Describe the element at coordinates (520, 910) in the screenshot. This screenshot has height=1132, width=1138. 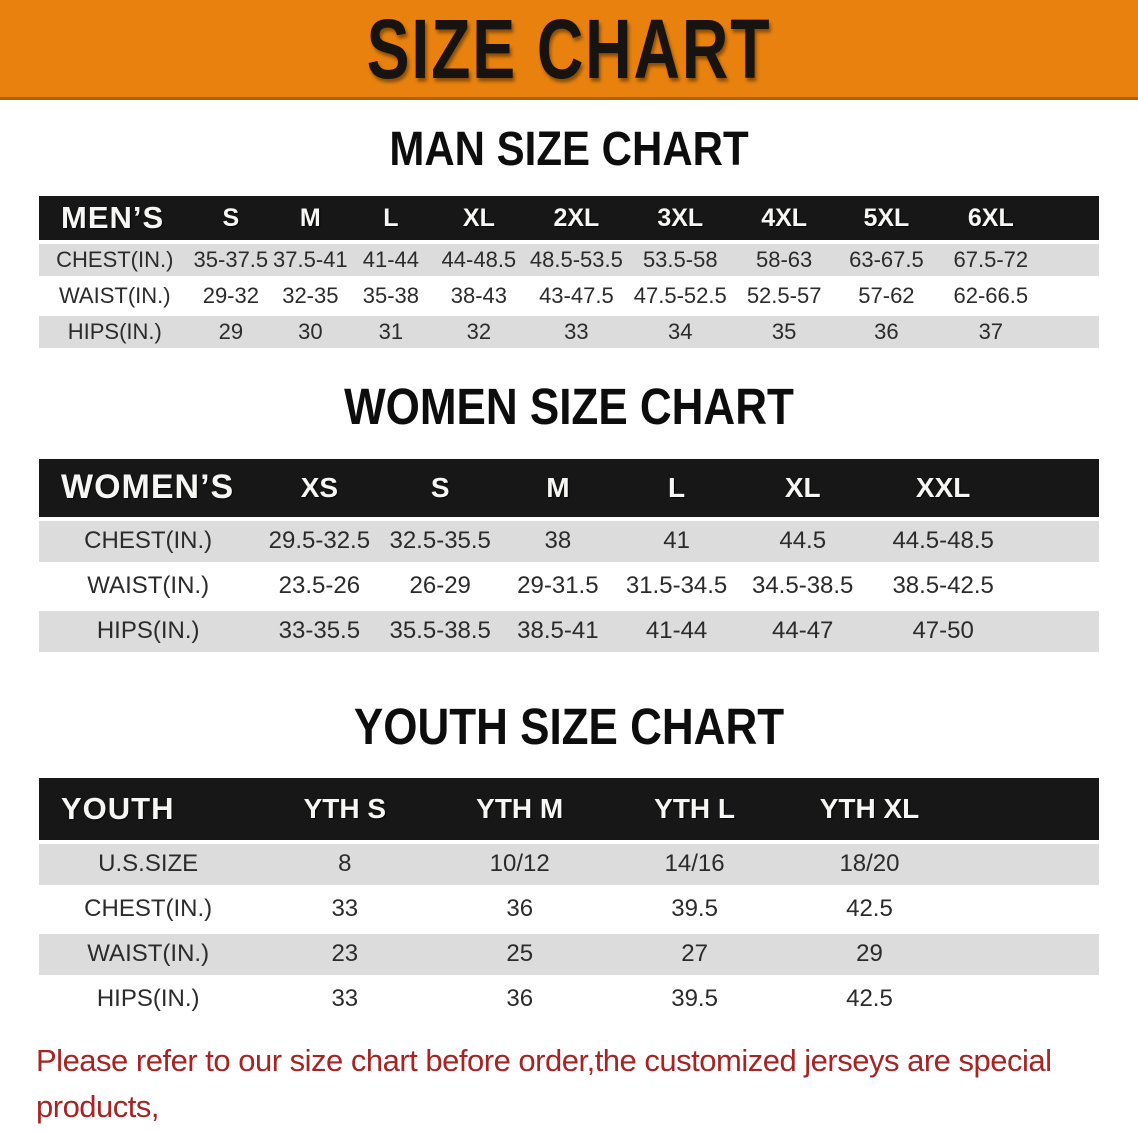
I see `youth-chest-in-value-yth-m: 36` at that location.